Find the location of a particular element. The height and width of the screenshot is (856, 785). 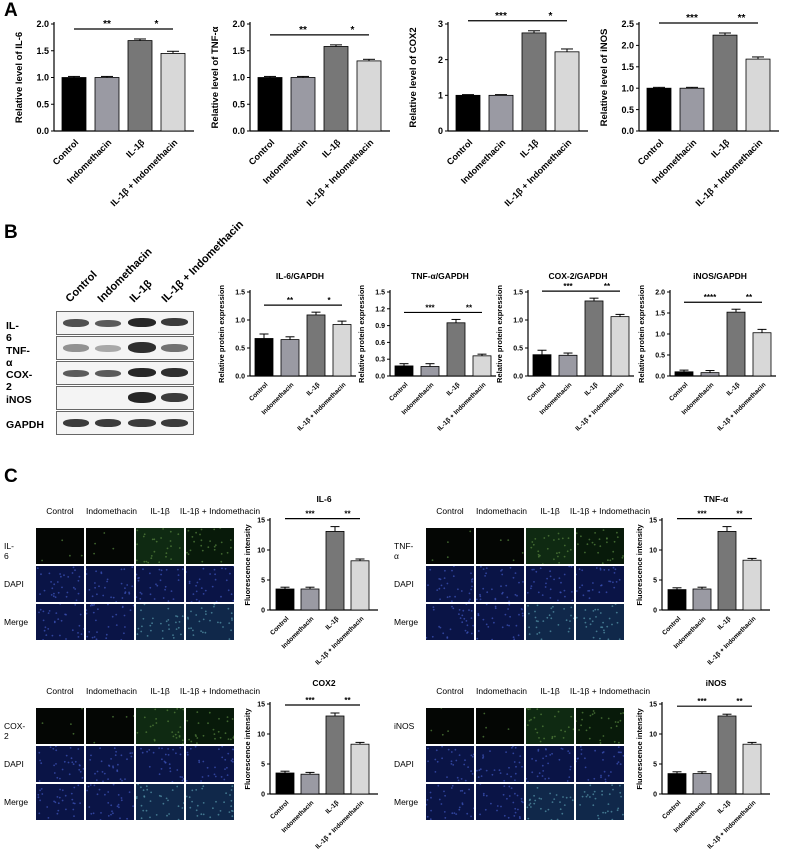

x-tick-label: Control is located at coordinates (279, 625).